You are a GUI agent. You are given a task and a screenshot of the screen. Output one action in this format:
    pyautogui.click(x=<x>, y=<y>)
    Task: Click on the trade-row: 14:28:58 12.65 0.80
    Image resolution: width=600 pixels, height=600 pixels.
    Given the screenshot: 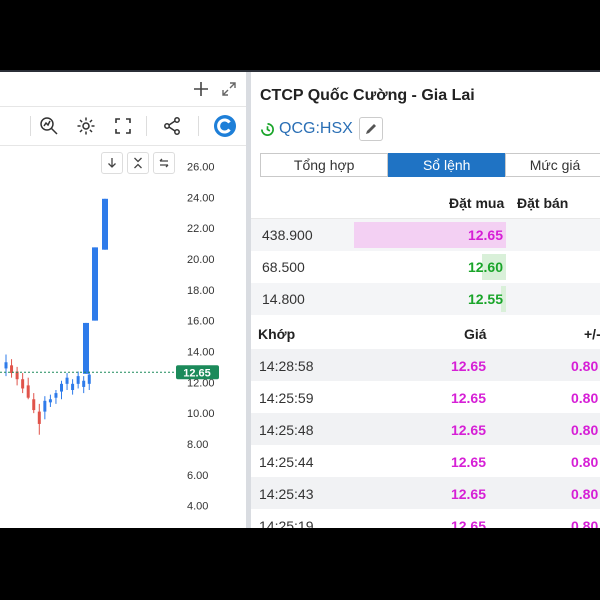 What is the action you would take?
    pyautogui.click(x=425, y=365)
    